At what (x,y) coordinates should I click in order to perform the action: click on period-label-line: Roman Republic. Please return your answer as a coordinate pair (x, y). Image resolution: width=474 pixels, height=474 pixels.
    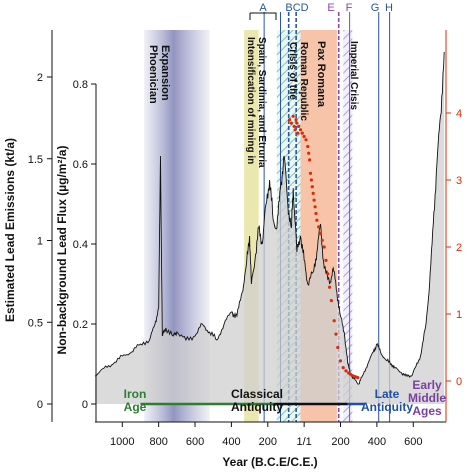
    Looking at the image, I should click on (303, 81).